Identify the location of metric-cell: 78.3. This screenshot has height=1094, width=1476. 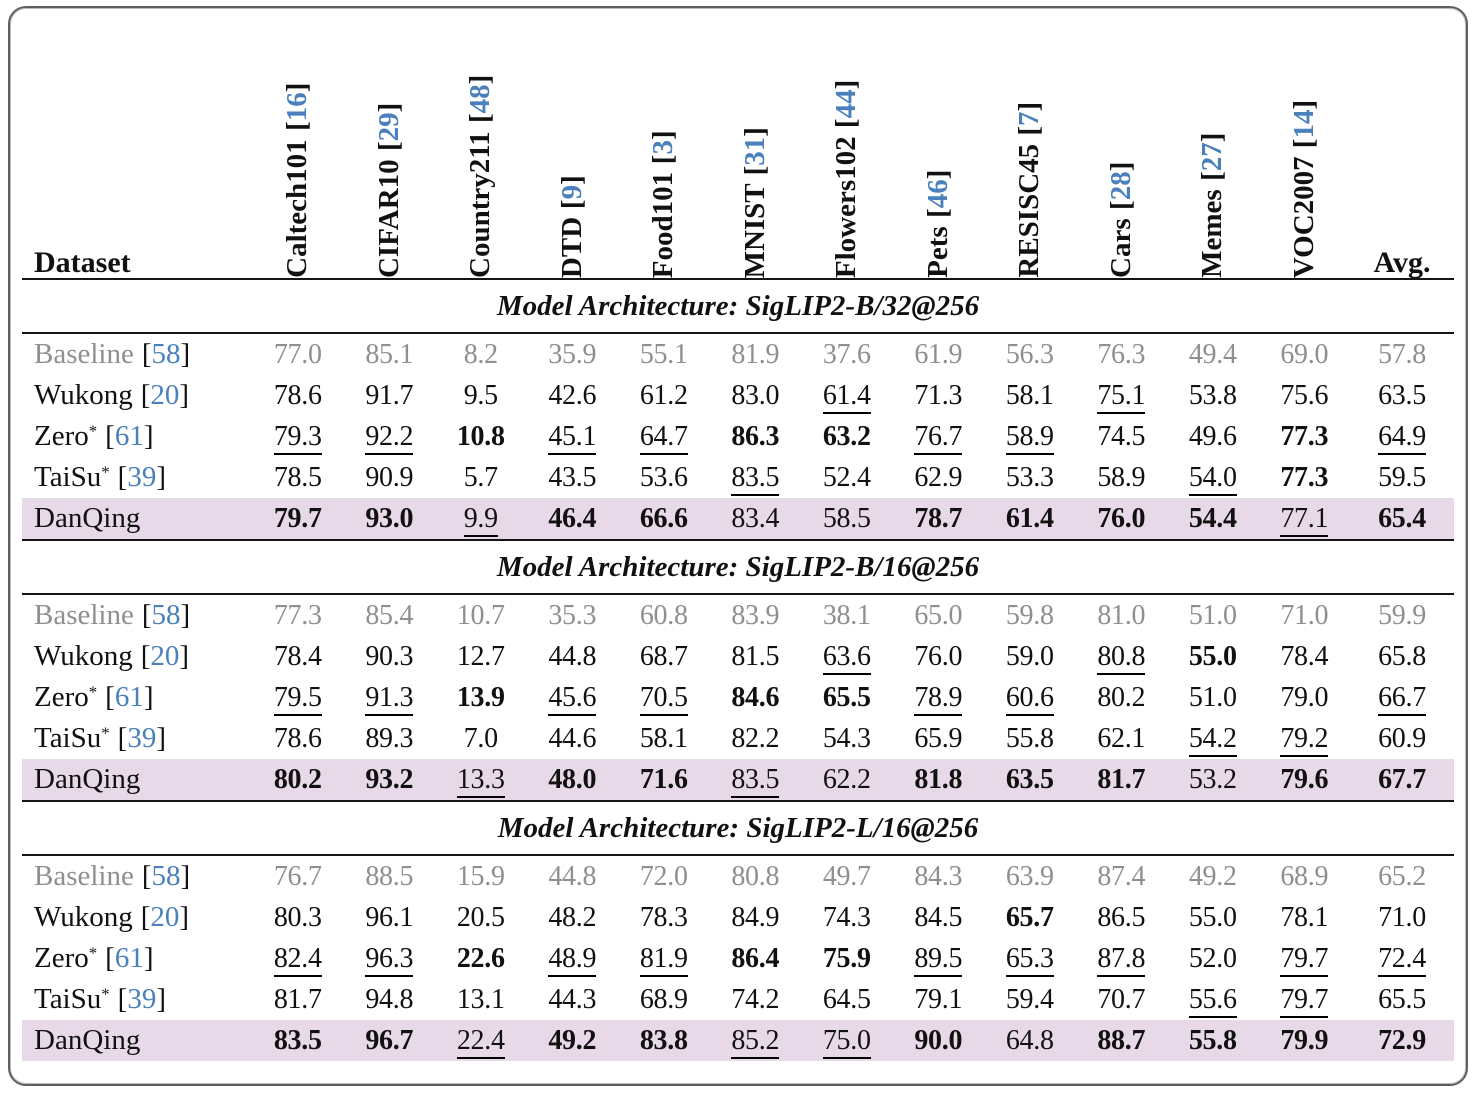
(664, 918).